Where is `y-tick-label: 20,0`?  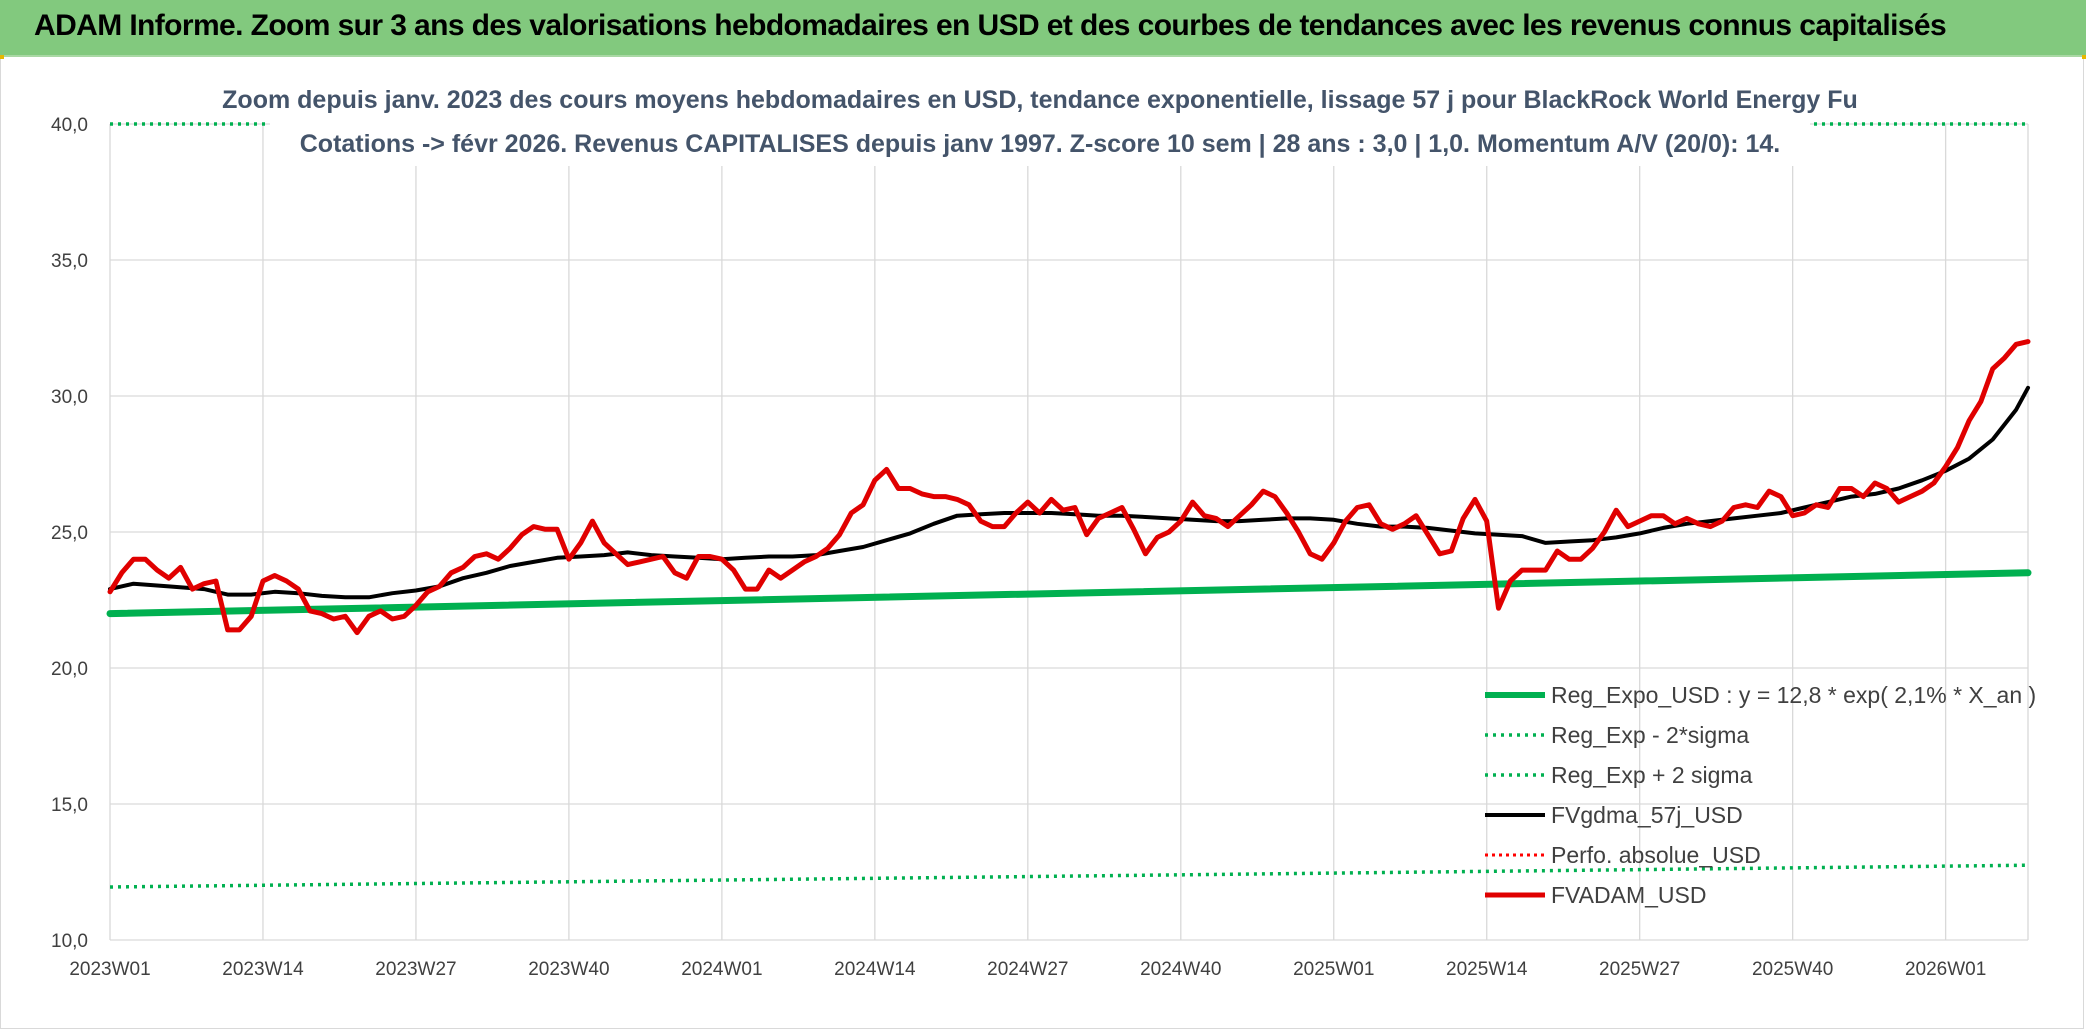
y-tick-label: 20,0 is located at coordinates (69, 669).